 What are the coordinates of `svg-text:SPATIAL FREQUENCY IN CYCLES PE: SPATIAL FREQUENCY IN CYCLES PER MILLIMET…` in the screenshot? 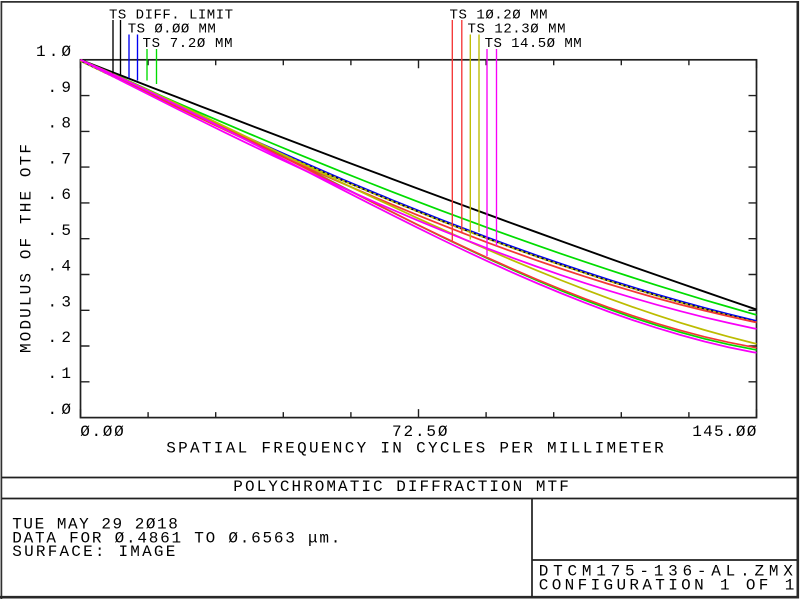 It's located at (415, 449).